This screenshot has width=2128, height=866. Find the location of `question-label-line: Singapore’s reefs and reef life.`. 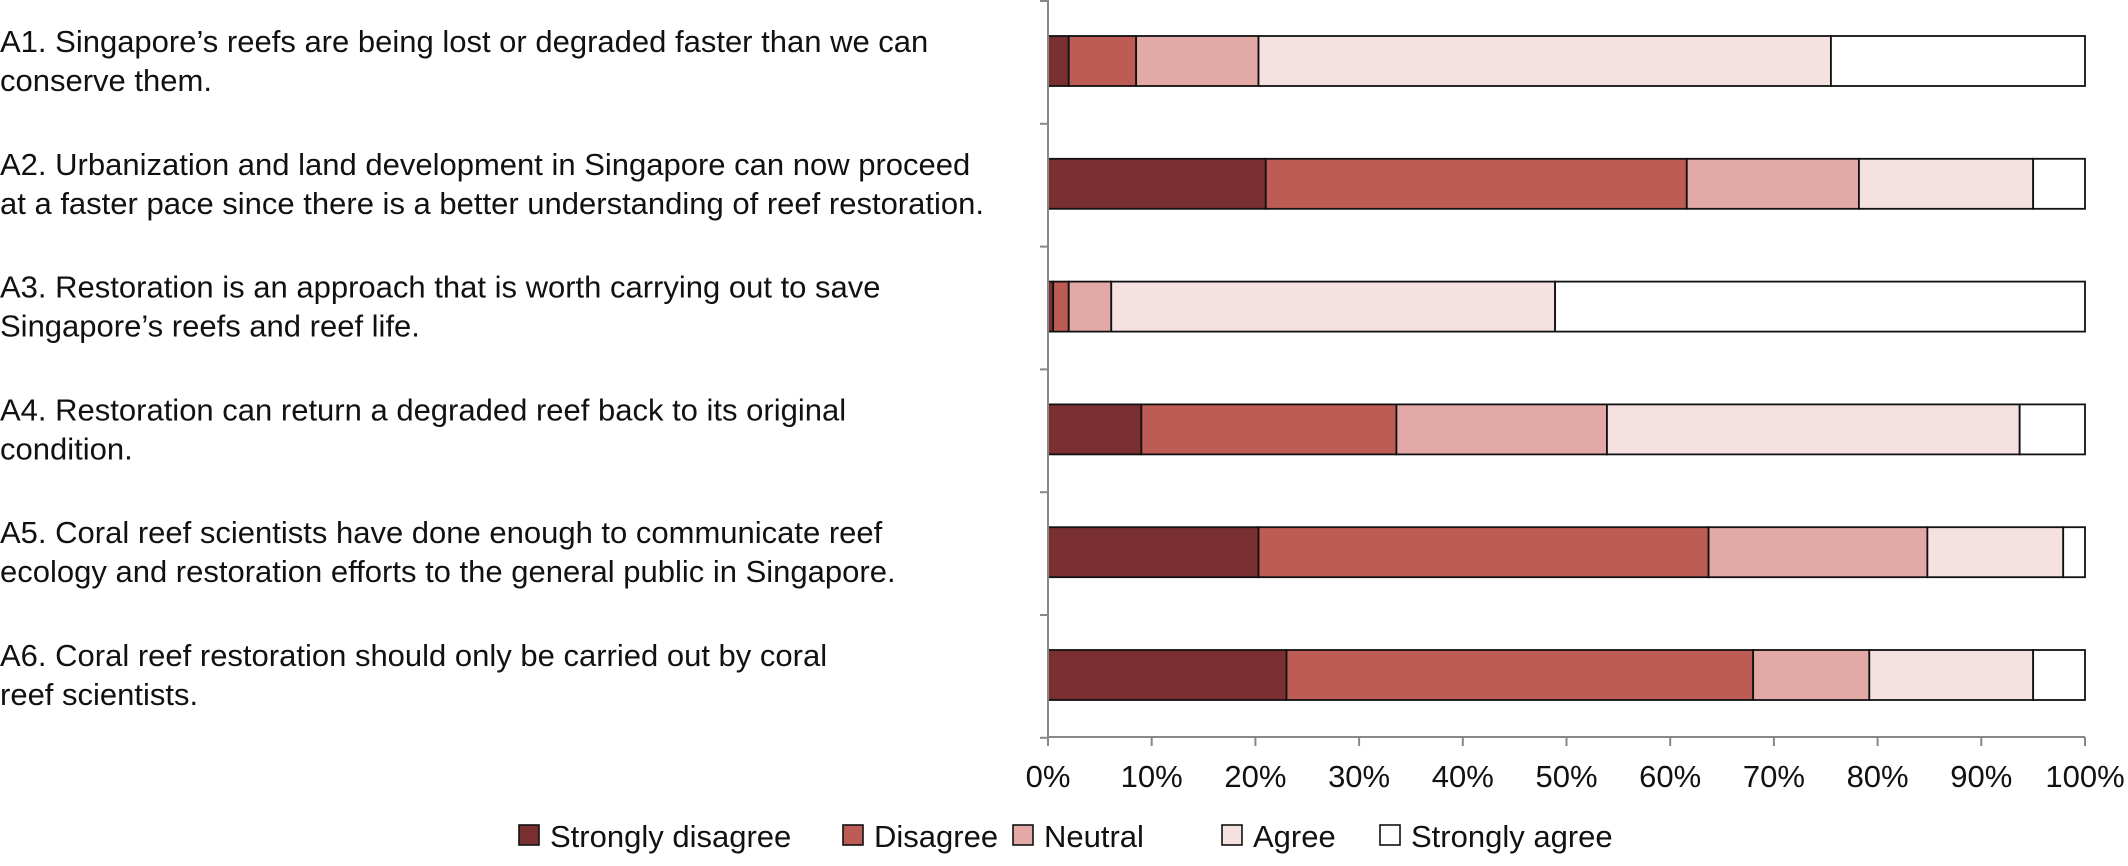

question-label-line: Singapore’s reefs and reef life. is located at coordinates (210, 326).